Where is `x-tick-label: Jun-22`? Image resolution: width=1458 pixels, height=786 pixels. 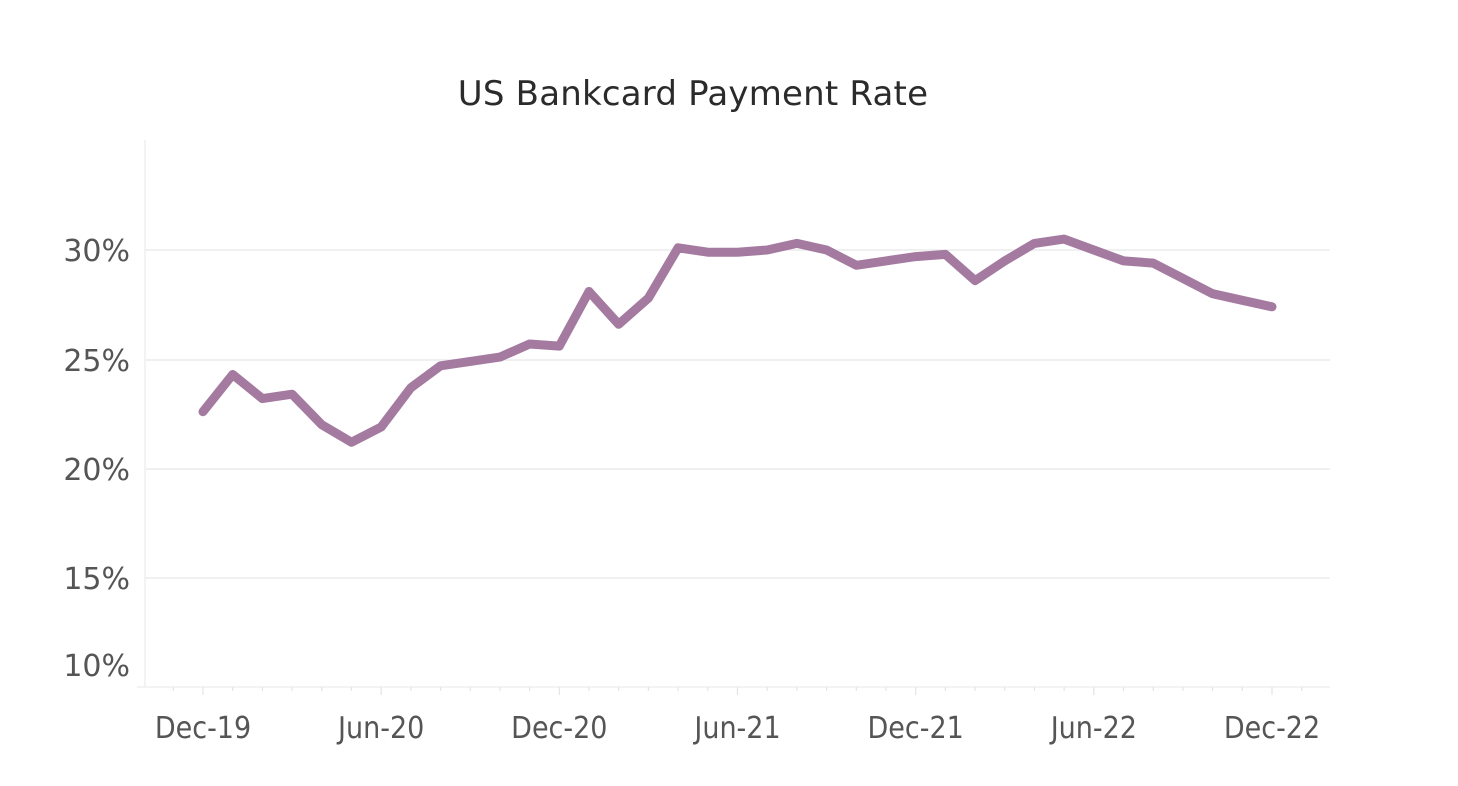 x-tick-label: Jun-22 is located at coordinates (1093, 728).